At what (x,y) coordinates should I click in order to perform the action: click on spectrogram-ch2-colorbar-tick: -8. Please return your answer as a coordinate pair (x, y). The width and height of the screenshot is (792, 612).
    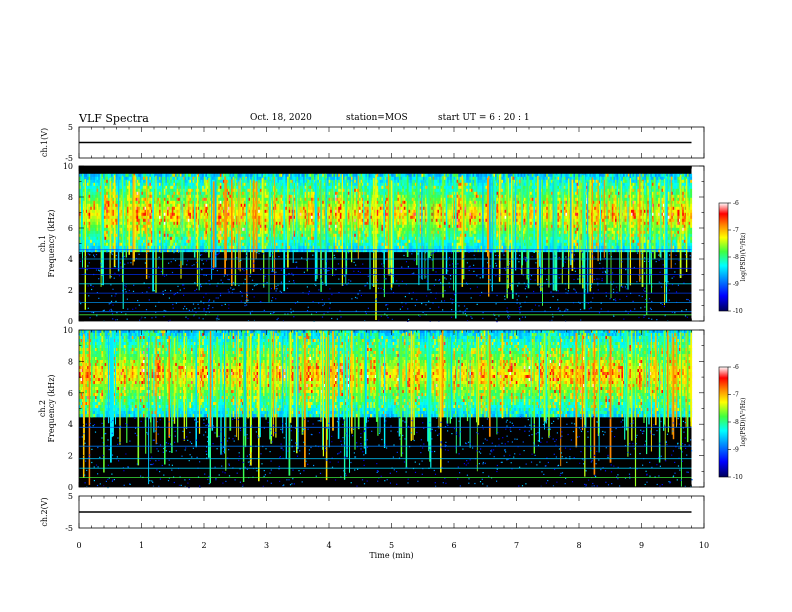
    Looking at the image, I should click on (736, 422).